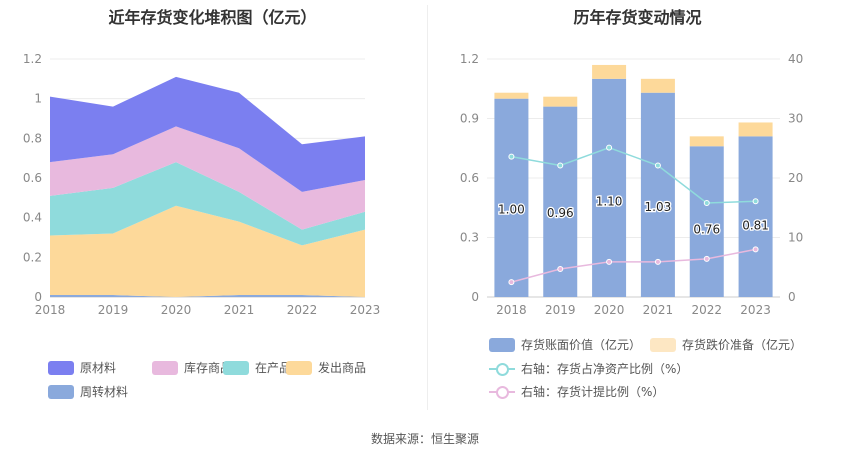  What do you see at coordinates (302, 310) in the screenshot?
I see `left-x-tick-label: 2022` at bounding box center [302, 310].